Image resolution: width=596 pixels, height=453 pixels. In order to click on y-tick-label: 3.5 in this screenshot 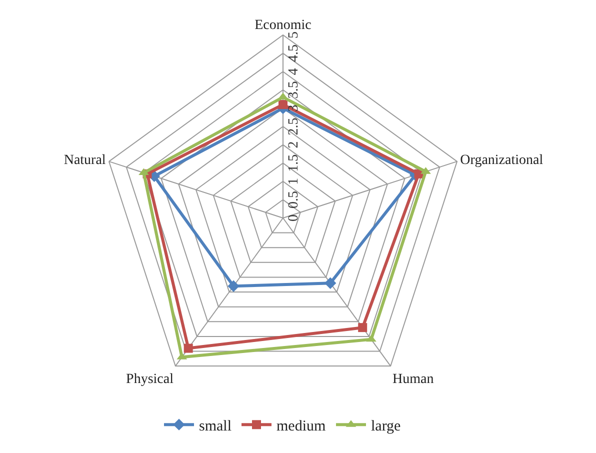, I will do `click(294, 90)`.